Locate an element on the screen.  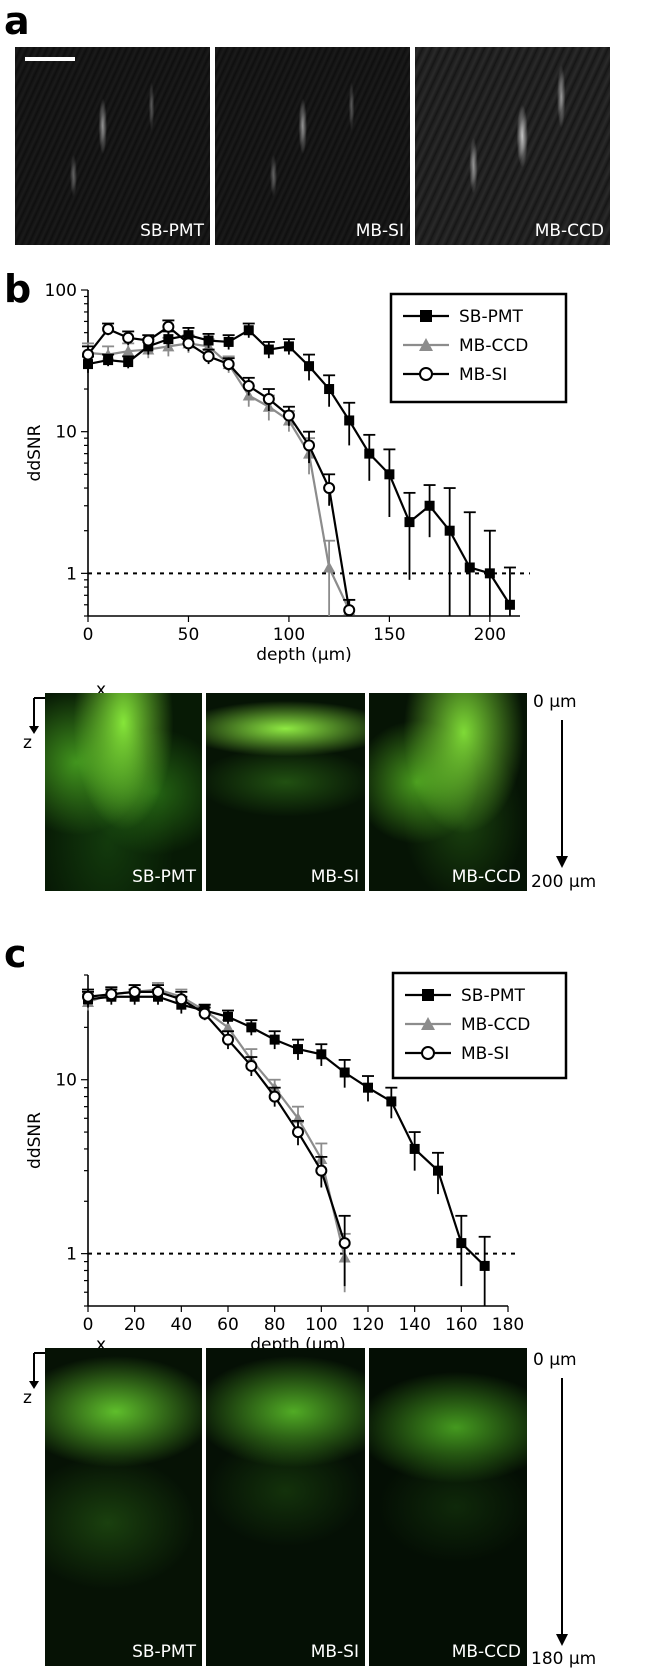
series-line-sb-pmt is located at coordinates (299, 467).